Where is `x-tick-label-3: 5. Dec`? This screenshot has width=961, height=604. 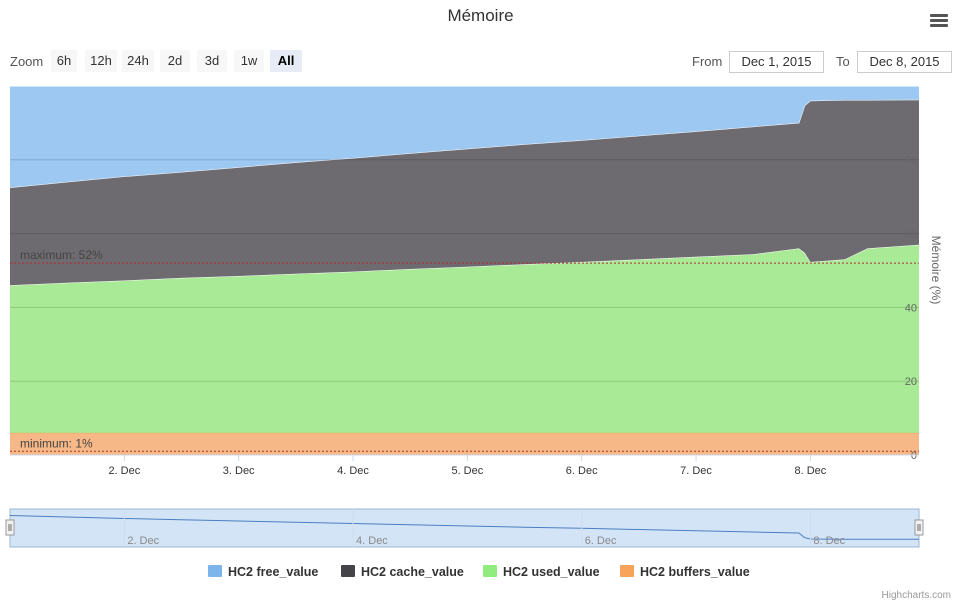 x-tick-label-3: 5. Dec is located at coordinates (467, 471).